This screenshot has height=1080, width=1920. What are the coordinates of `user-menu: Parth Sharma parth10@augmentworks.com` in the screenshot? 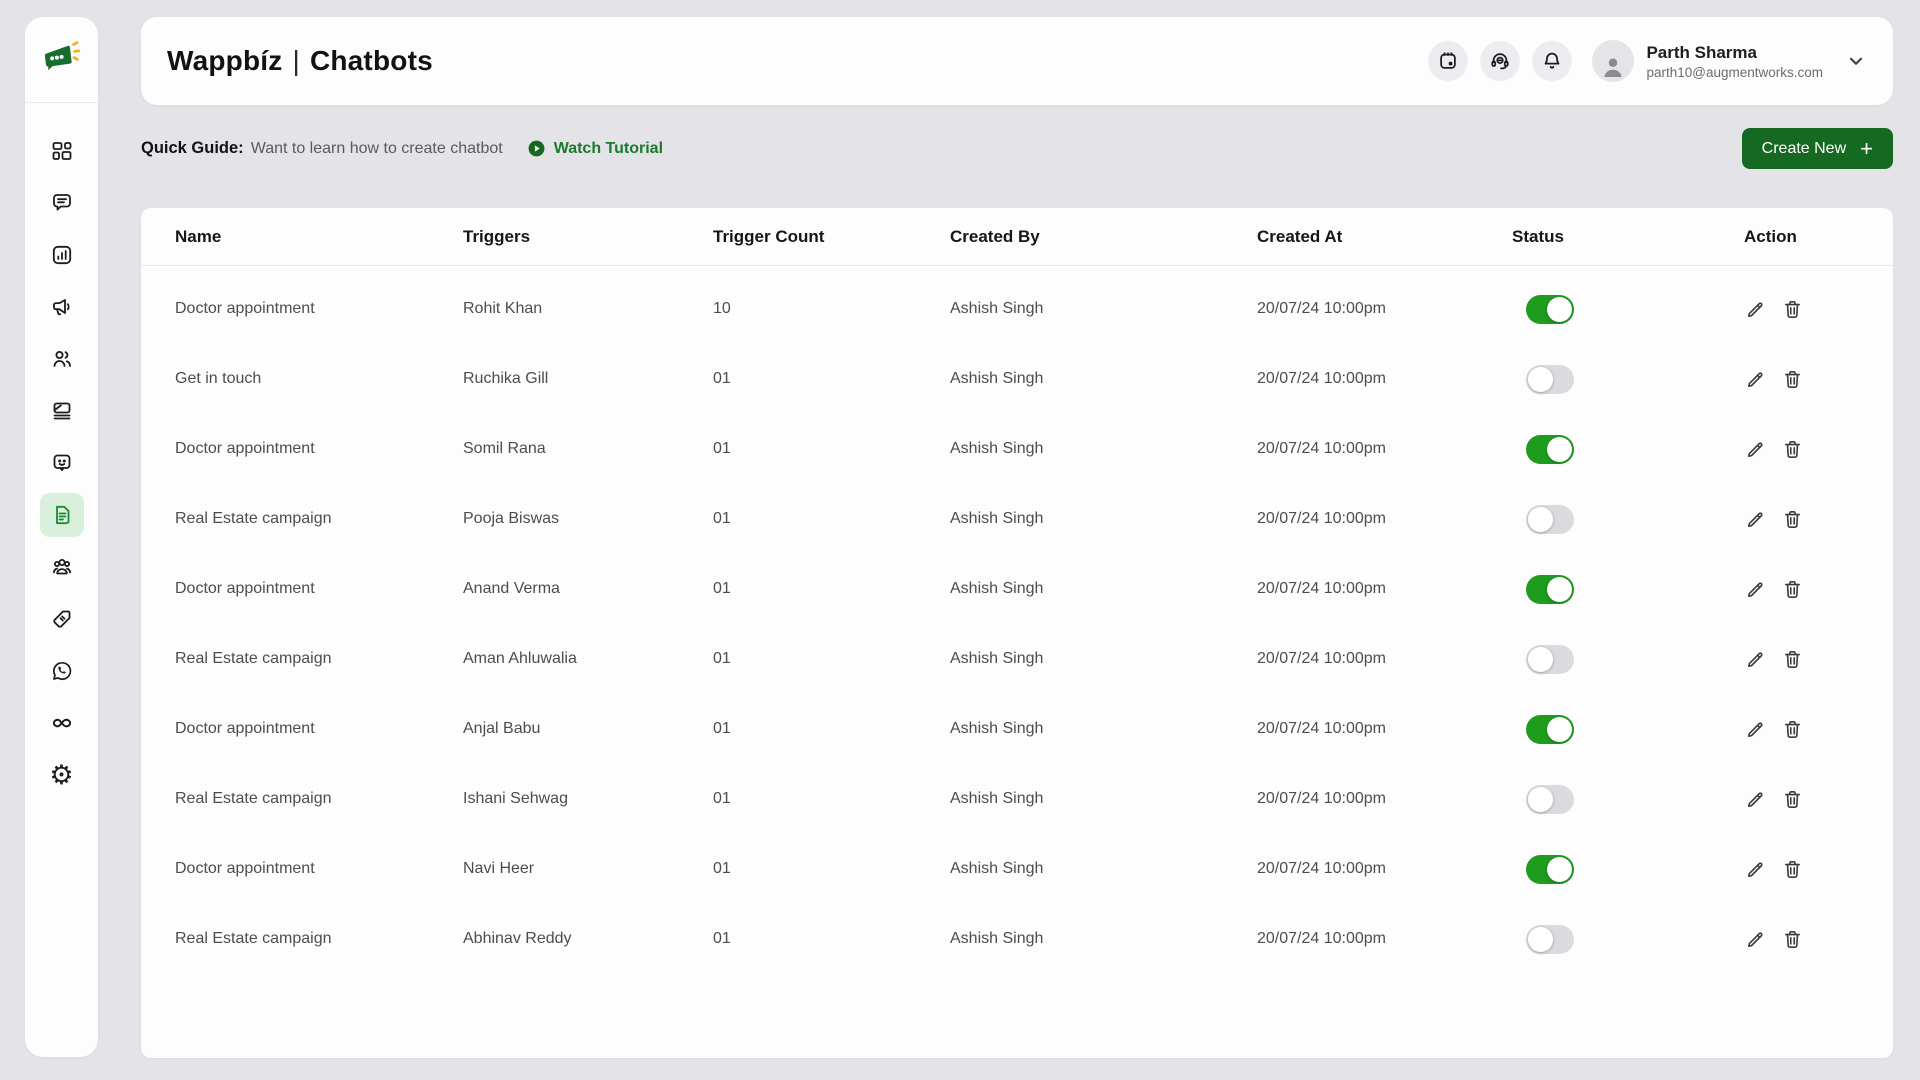 It's located at (1729, 61).